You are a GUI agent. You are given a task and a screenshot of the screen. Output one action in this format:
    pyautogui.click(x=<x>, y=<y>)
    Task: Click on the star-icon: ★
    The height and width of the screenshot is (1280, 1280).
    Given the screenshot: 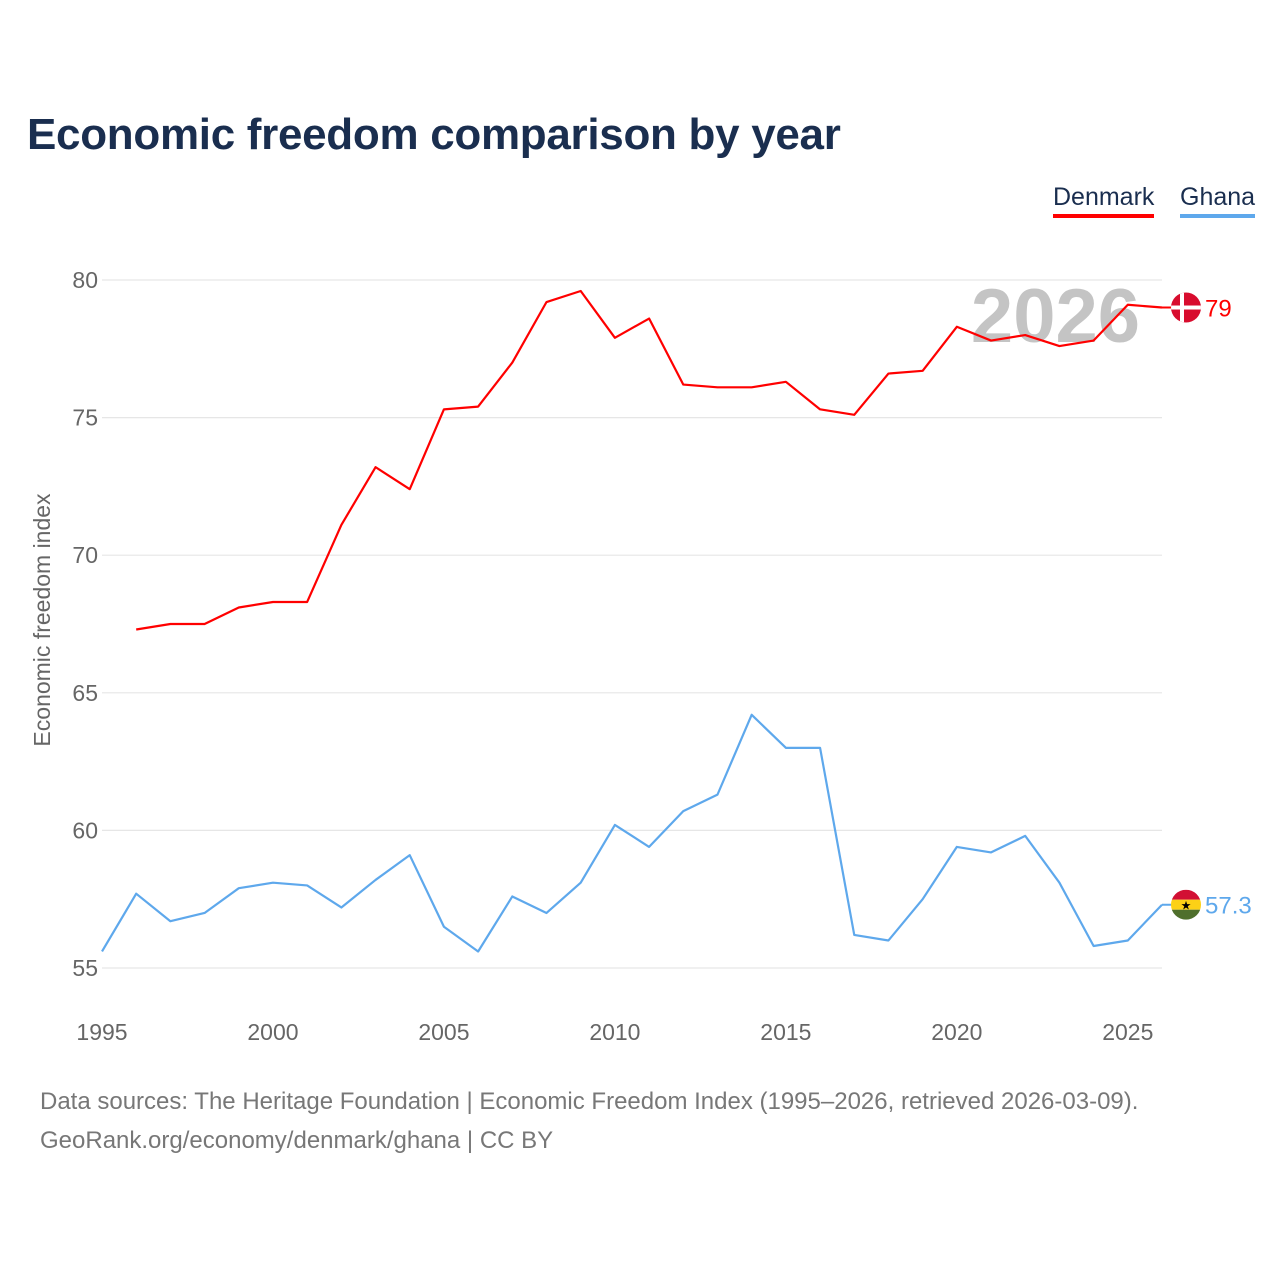 What is the action you would take?
    pyautogui.click(x=1186, y=906)
    